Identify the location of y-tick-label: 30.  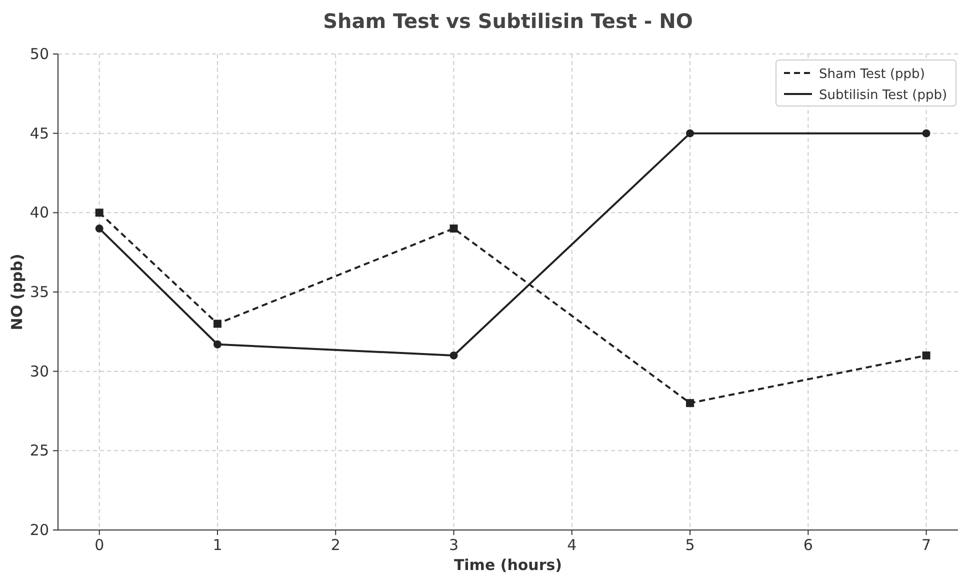
(39, 371).